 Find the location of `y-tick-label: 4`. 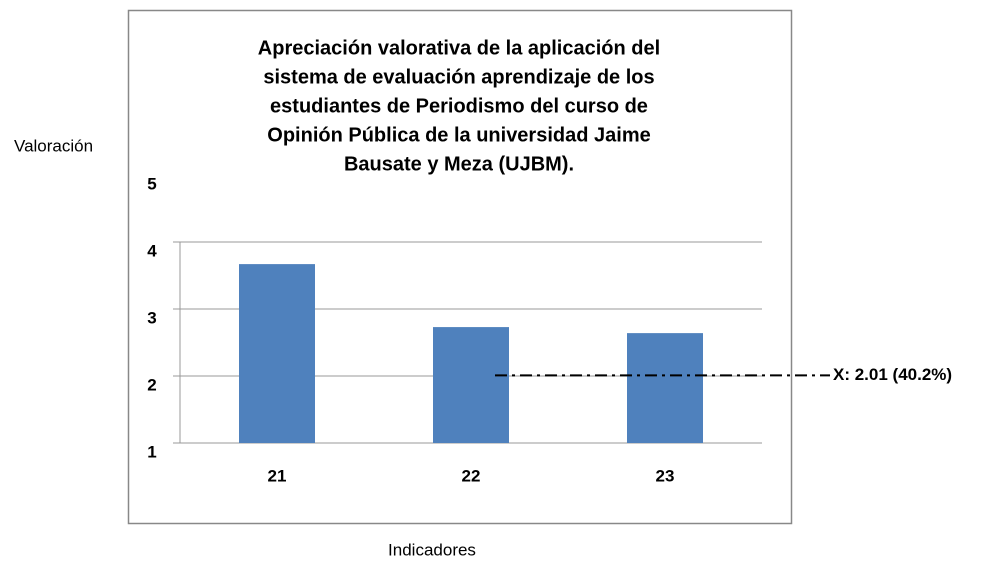

y-tick-label: 4 is located at coordinates (152, 250).